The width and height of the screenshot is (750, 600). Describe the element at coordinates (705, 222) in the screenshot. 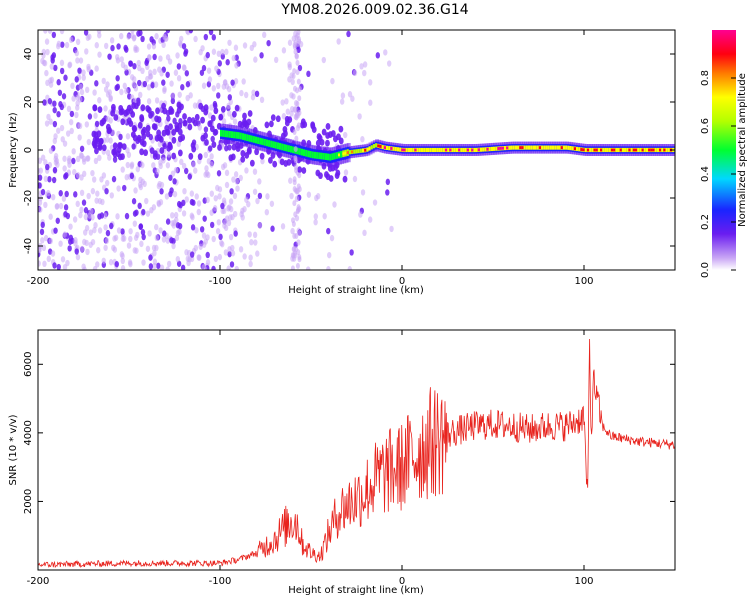

I see `colorbar-tick-label: 0.2` at that location.